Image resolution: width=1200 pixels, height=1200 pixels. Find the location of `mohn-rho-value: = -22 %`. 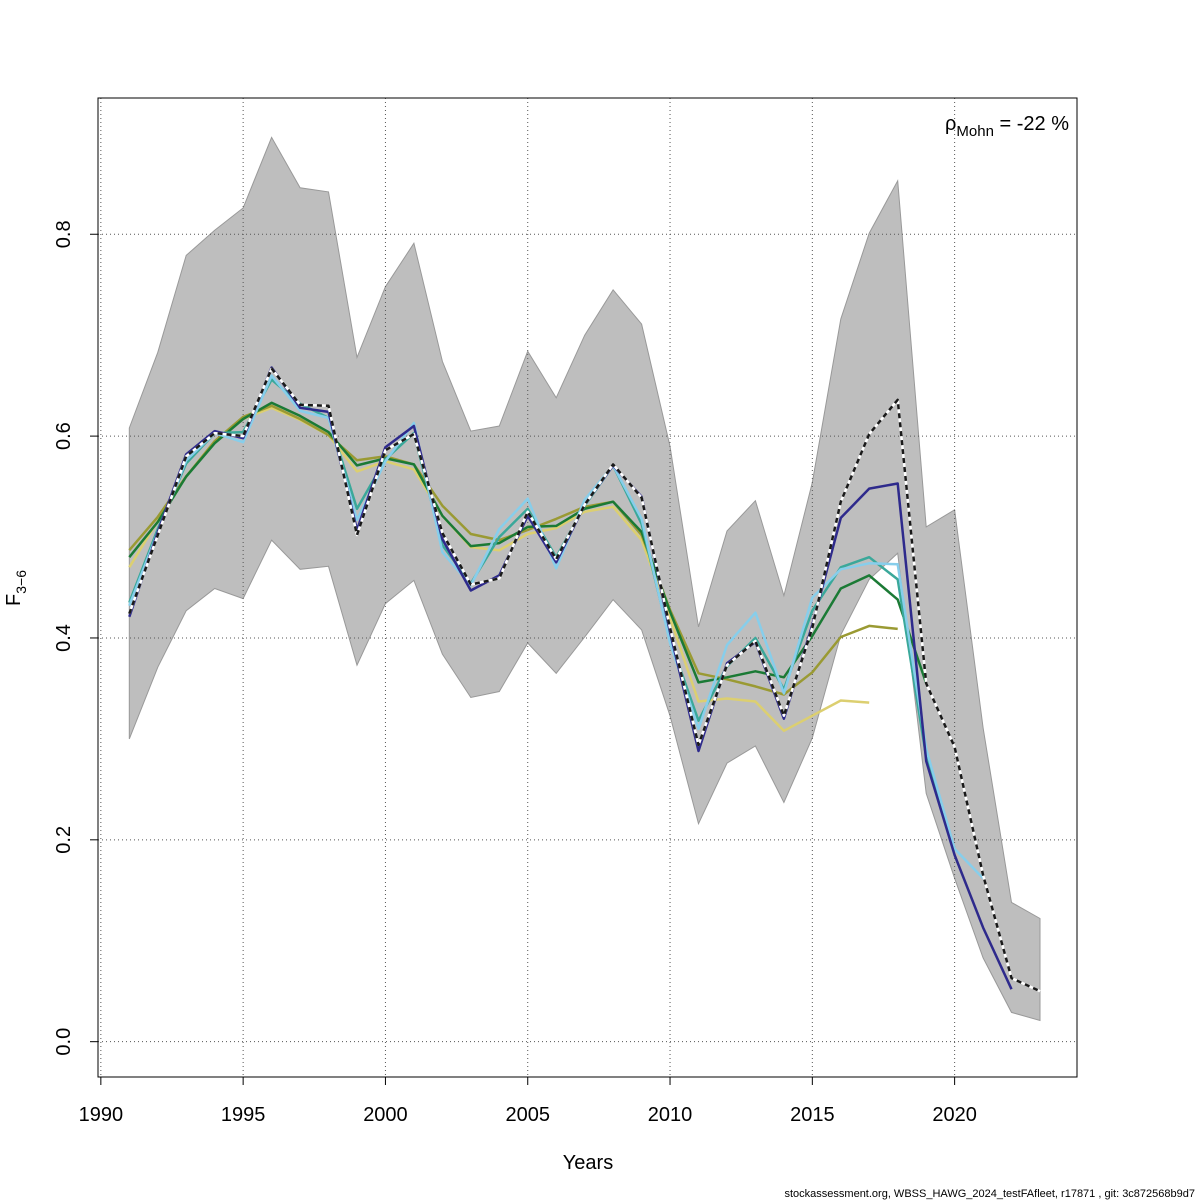

mohn-rho-value: = -22 % is located at coordinates (1031, 124).